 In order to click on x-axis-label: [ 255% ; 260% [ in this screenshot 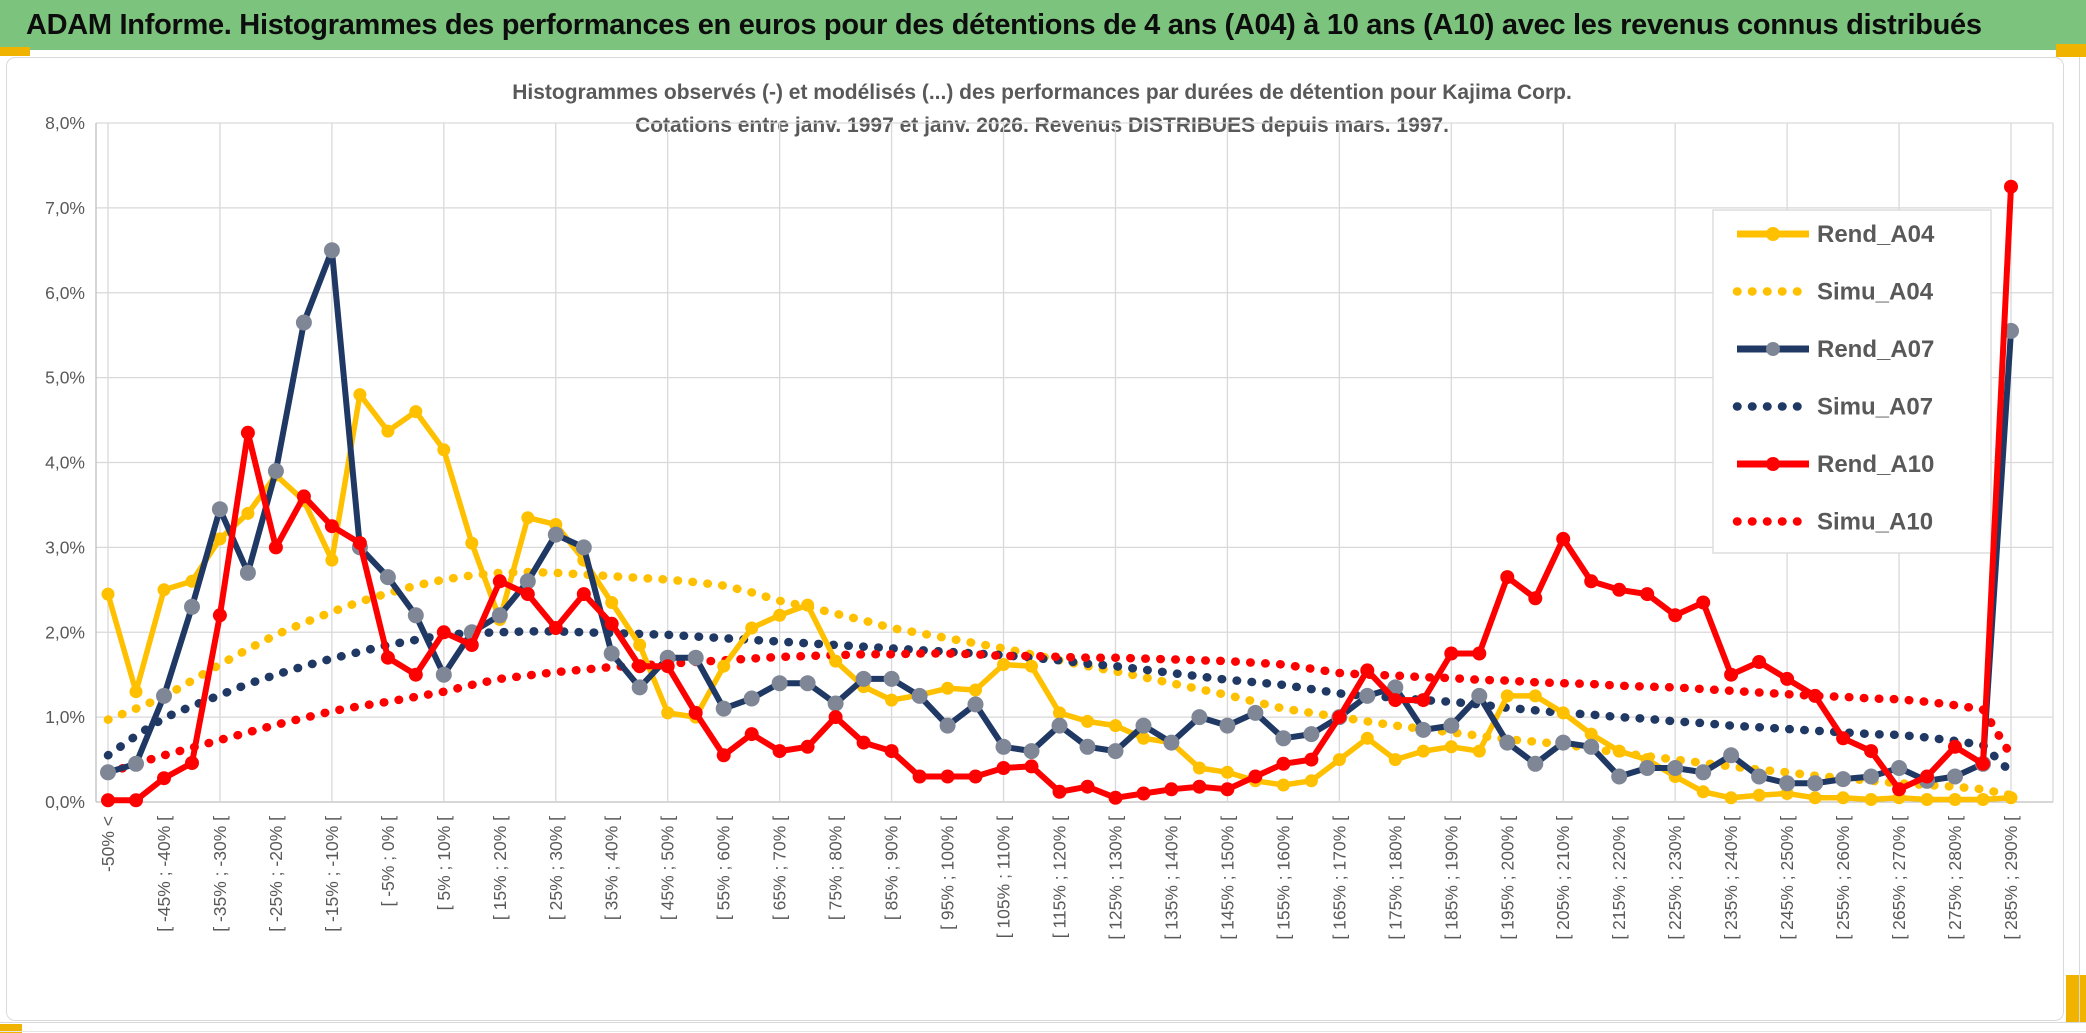, I will do `click(1843, 878)`.